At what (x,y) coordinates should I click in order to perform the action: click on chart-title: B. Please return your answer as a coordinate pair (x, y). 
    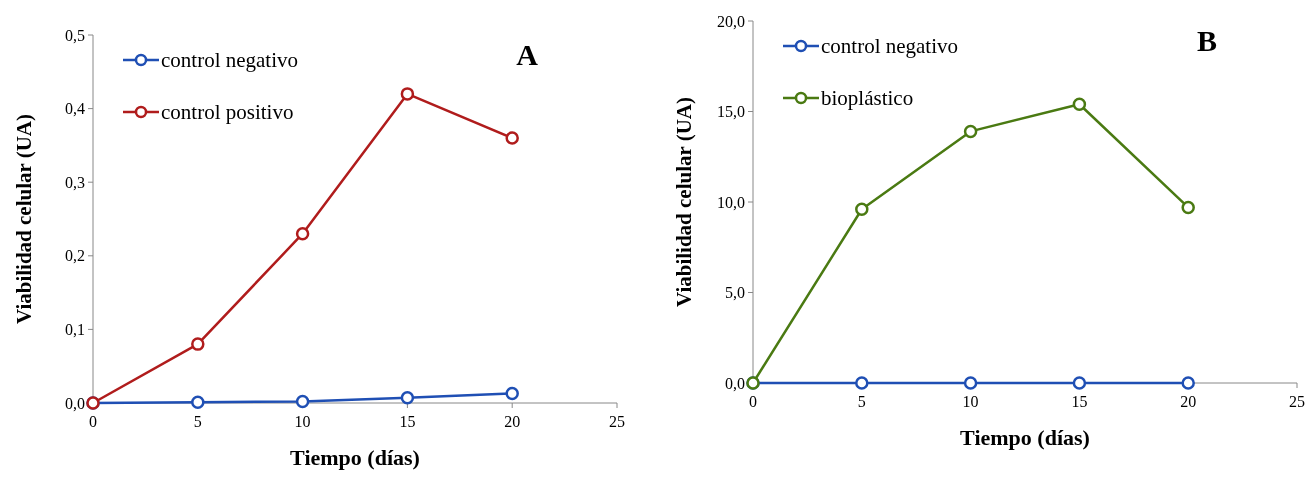
    Looking at the image, I should click on (1207, 40).